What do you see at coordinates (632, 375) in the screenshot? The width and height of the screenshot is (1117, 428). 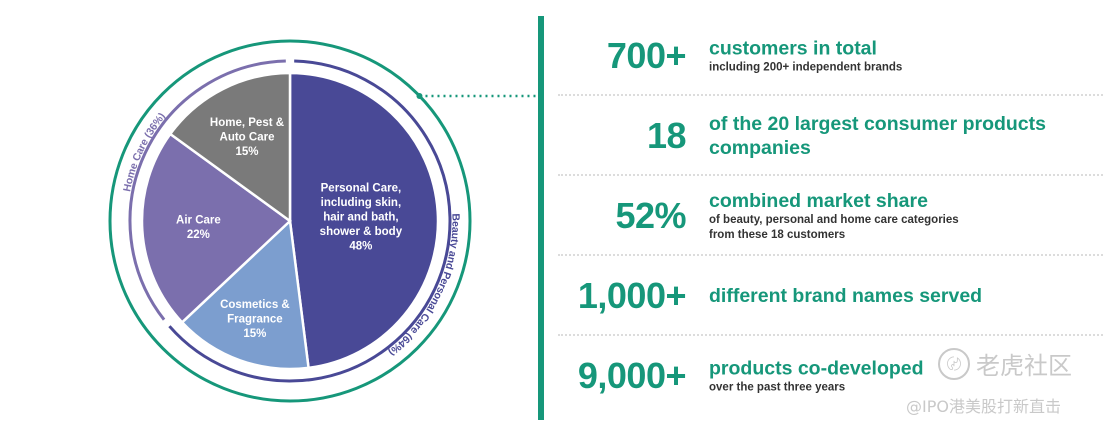 I see `stat-value: 9,000+` at bounding box center [632, 375].